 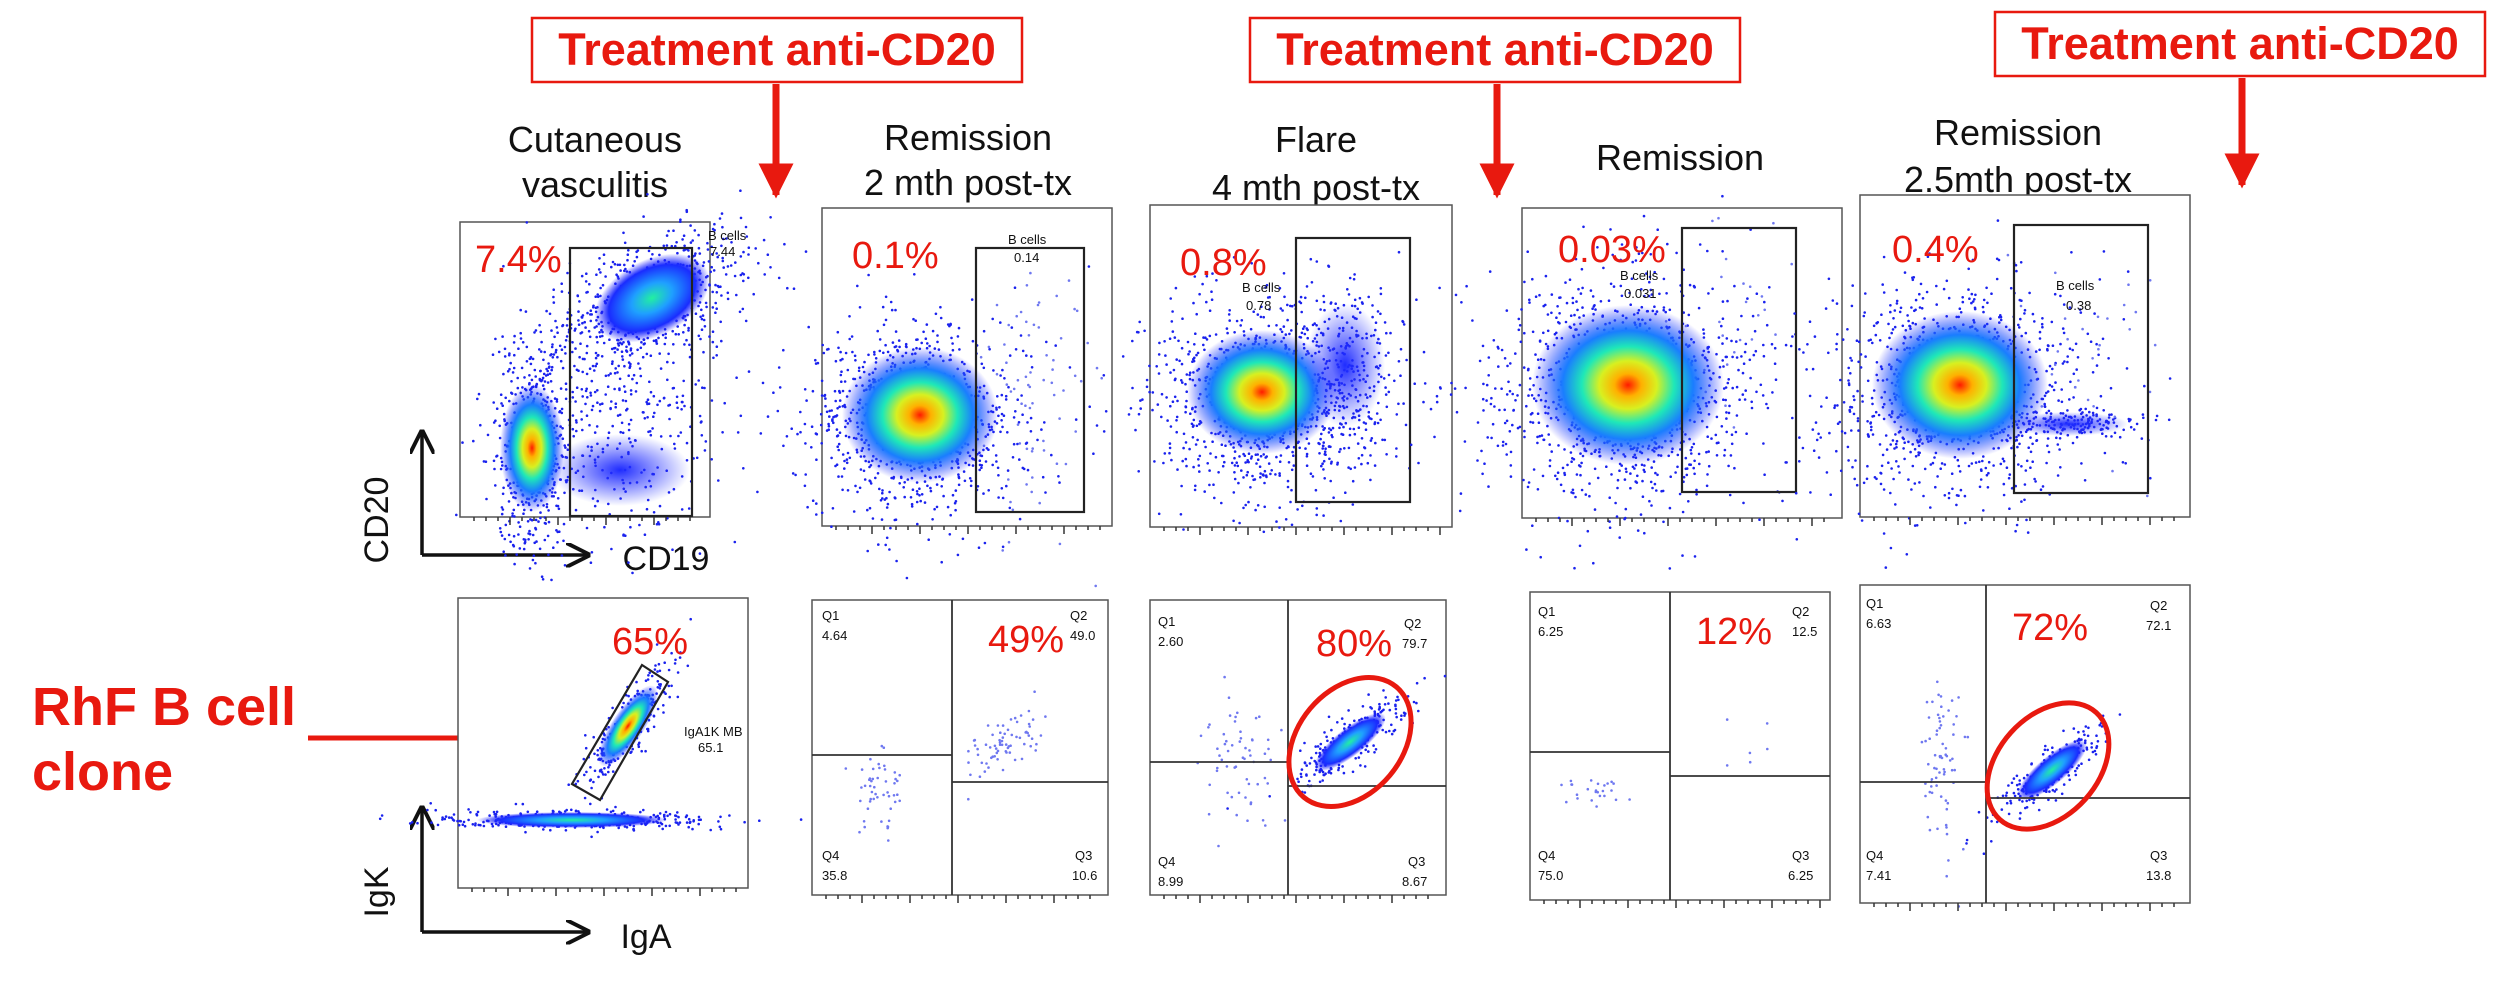 I want to click on stage-heading-line1: Cutaneous, so click(x=595, y=139).